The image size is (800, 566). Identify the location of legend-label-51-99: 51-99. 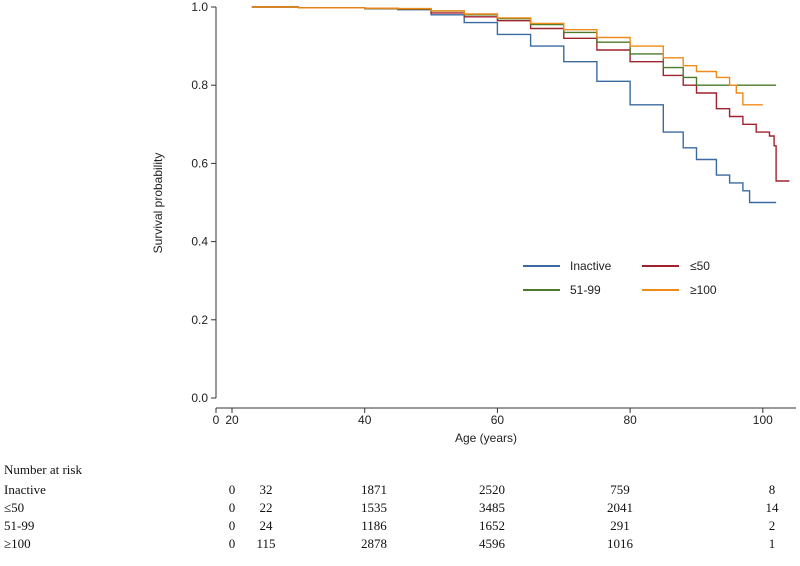
(585, 290).